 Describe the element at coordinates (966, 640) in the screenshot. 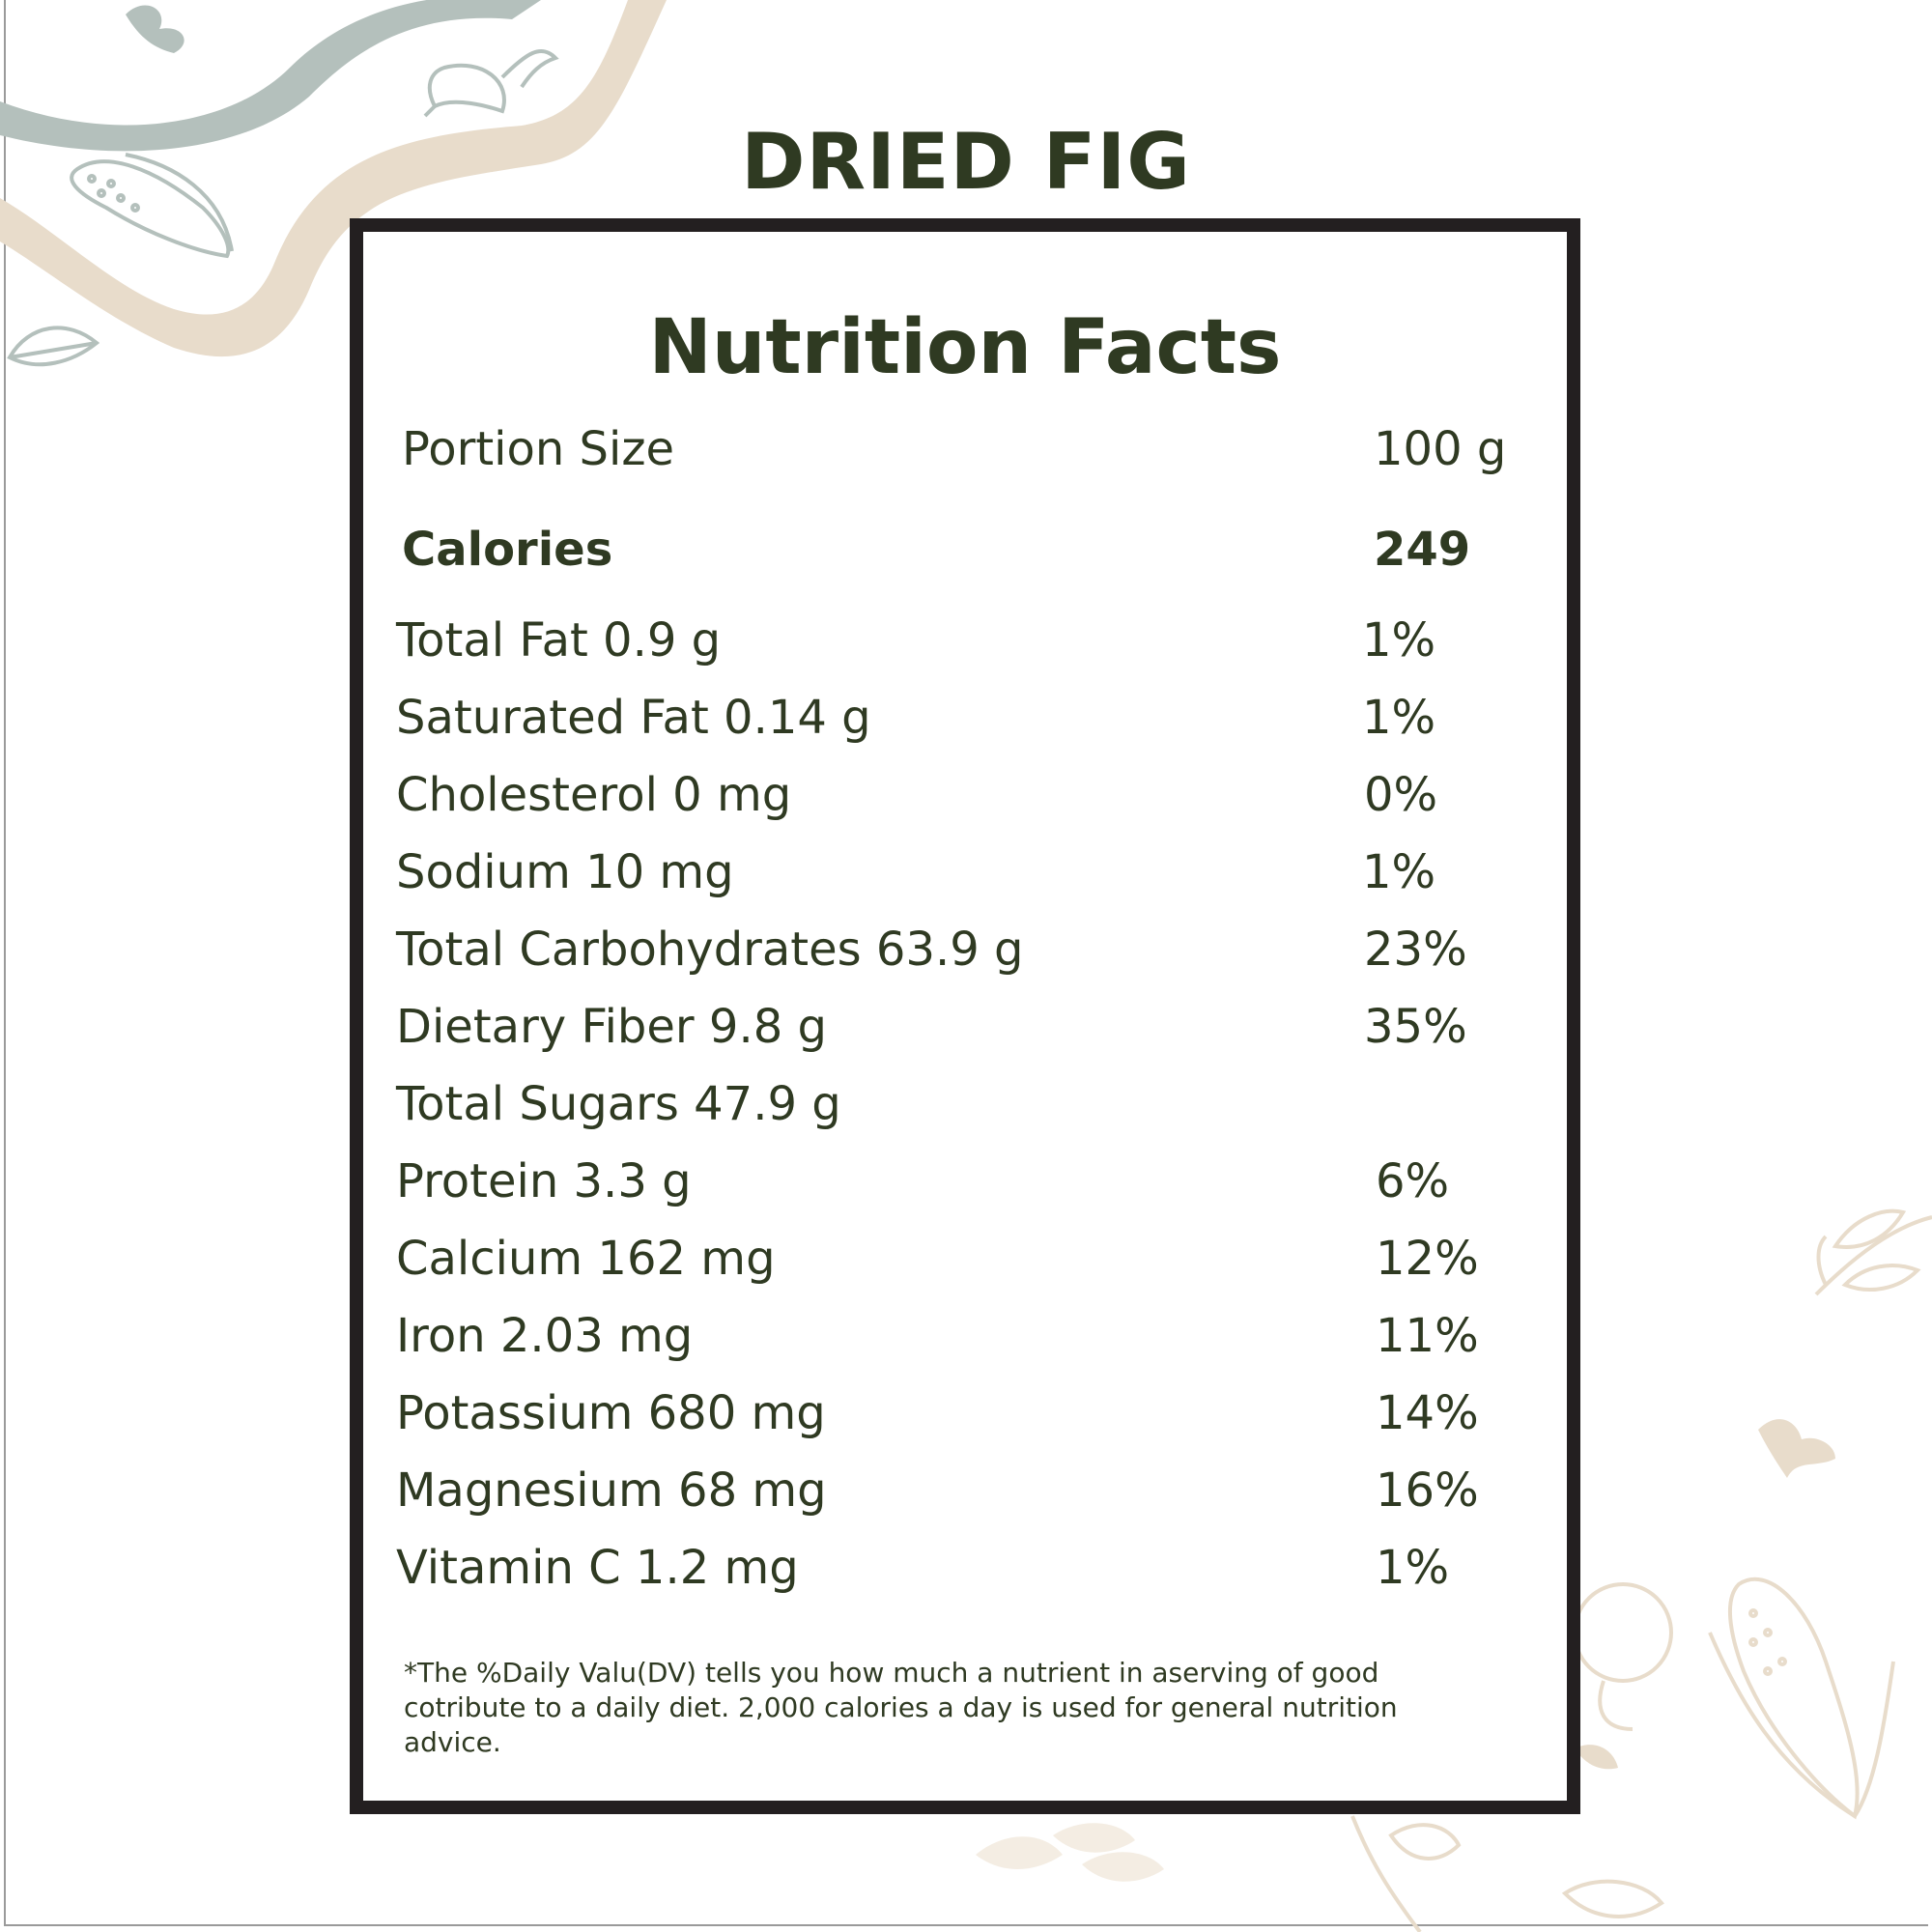

I see `nutrient-row: Total Fat 0.9 g 1%` at that location.